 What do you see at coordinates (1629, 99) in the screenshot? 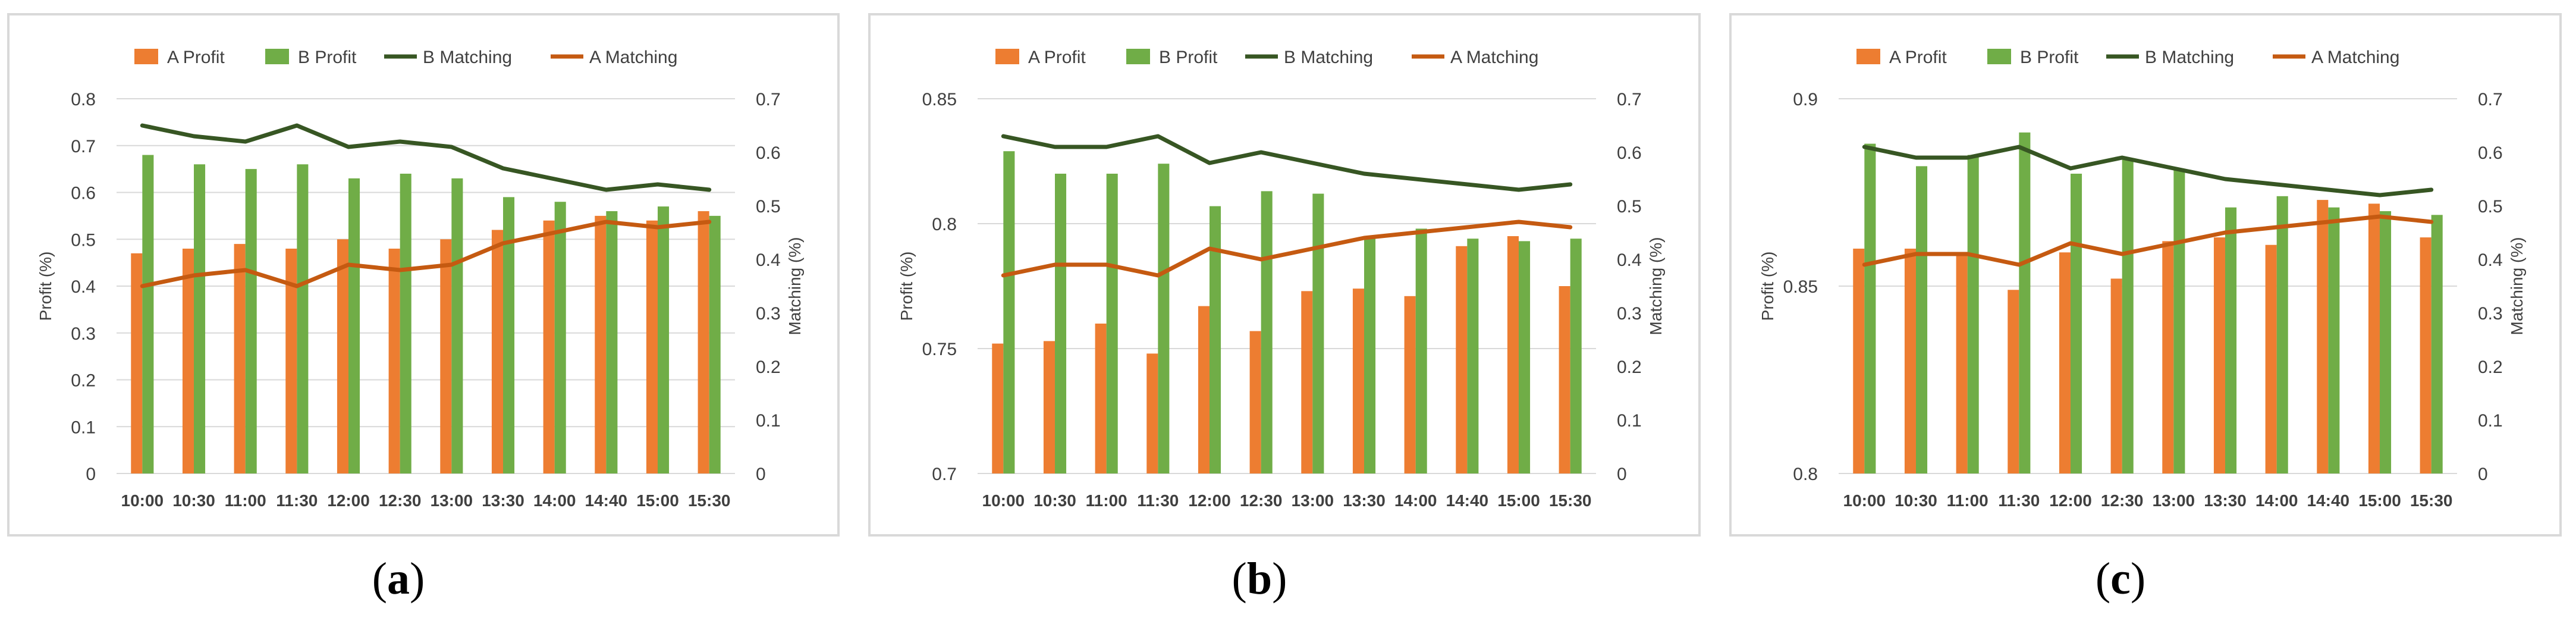
I see `y2-tick-label-b: 0.7` at bounding box center [1629, 99].